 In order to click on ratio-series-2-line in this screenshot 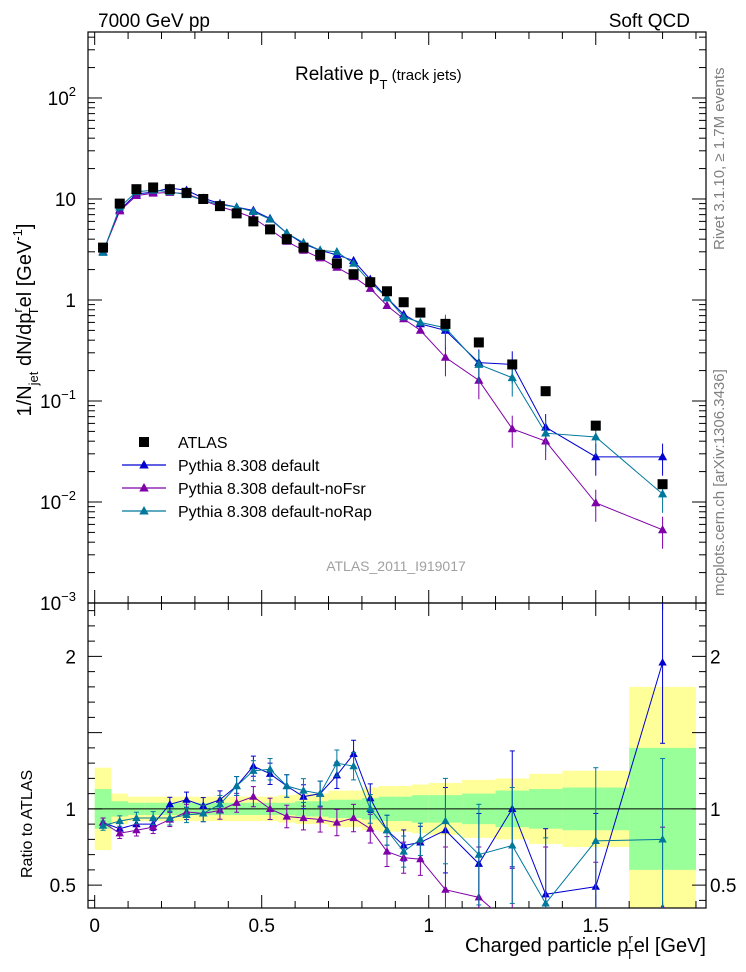, I will do `click(382, 852)`.